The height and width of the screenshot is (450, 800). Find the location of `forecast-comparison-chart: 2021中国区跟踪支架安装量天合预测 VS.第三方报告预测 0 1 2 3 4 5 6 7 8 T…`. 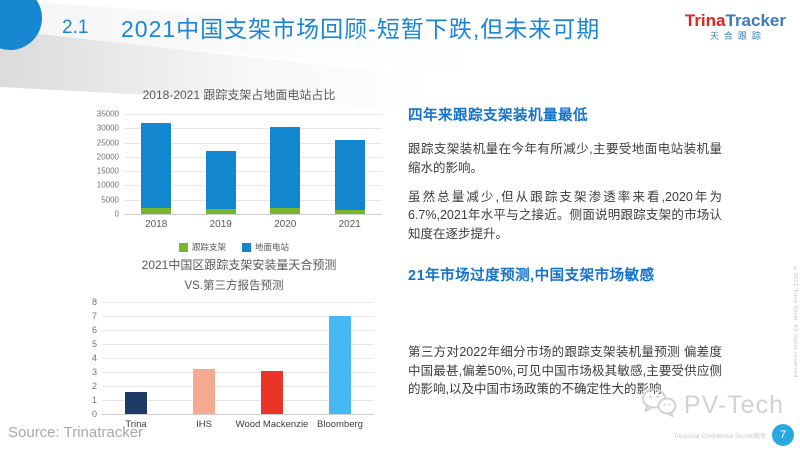

forecast-comparison-chart: 2021中国区跟踪支架安装量天合预测 VS.第三方报告预测 0 1 2 3 4 5 6 7 8 T… is located at coordinates (234, 343).